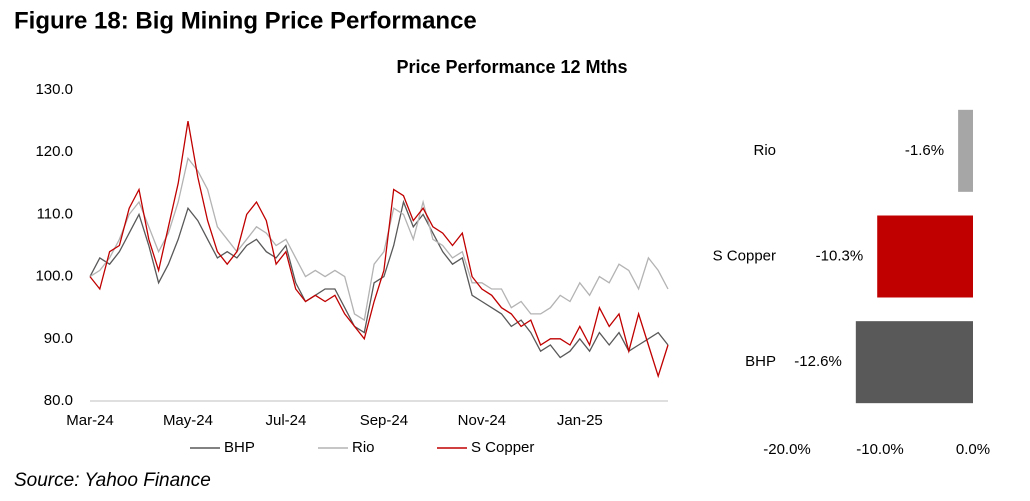  Describe the element at coordinates (188, 420) in the screenshot. I see `x-tick-label: May-24` at that location.